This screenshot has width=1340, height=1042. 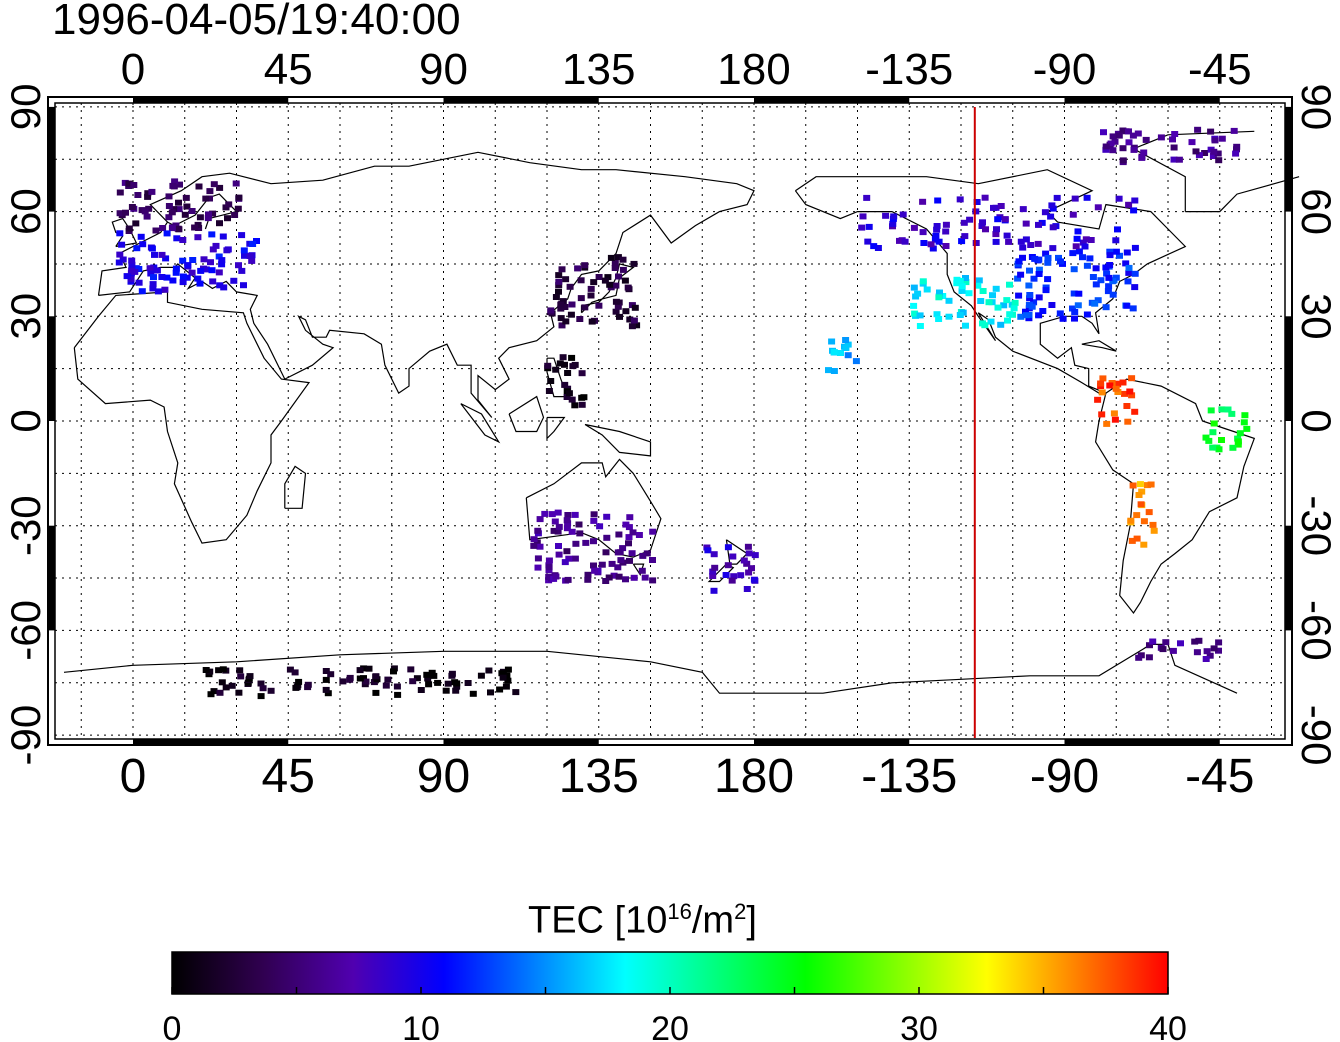 What do you see at coordinates (675, 996) in the screenshot?
I see `colorbar: 0 10 20 30 40` at bounding box center [675, 996].